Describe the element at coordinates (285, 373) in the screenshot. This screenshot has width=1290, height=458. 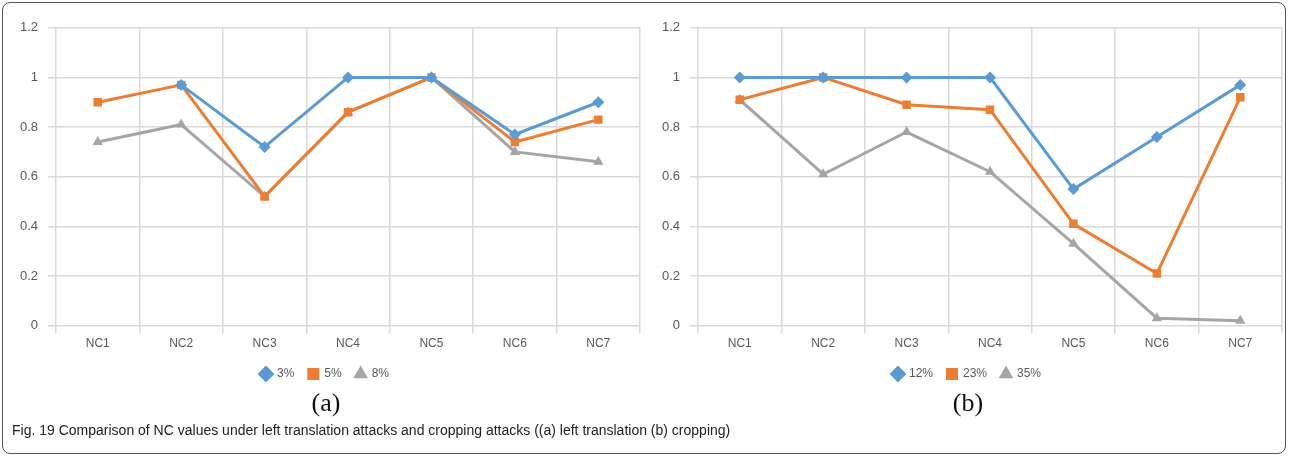
I see `legend-label: 3%` at that location.